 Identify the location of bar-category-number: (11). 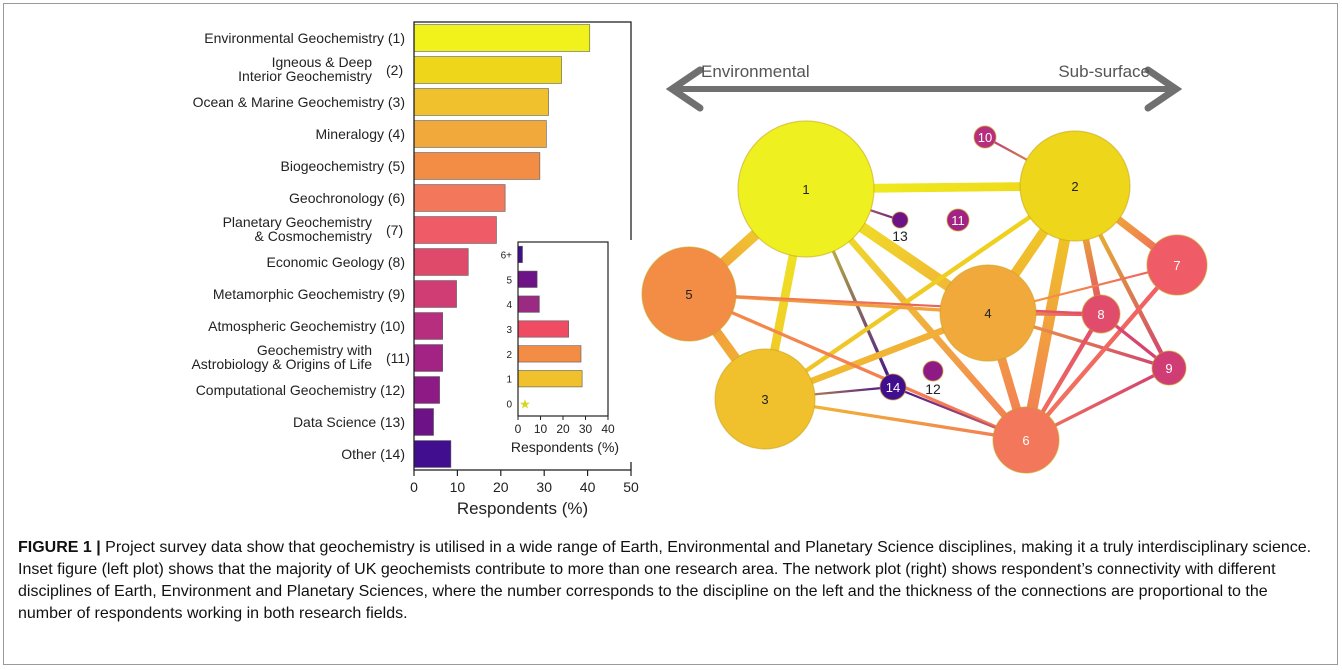
(398, 358).